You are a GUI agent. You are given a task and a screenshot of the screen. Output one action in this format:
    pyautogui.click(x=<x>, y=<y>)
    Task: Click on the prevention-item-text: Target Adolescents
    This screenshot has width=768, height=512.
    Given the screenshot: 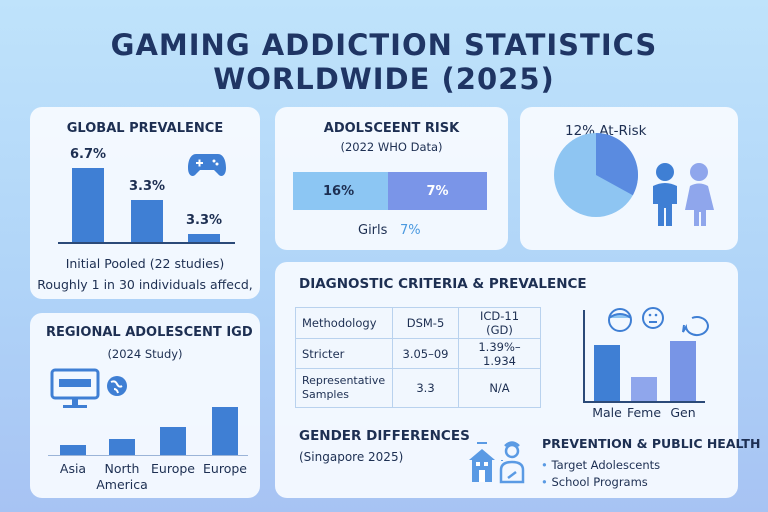 What is the action you would take?
    pyautogui.click(x=606, y=465)
    